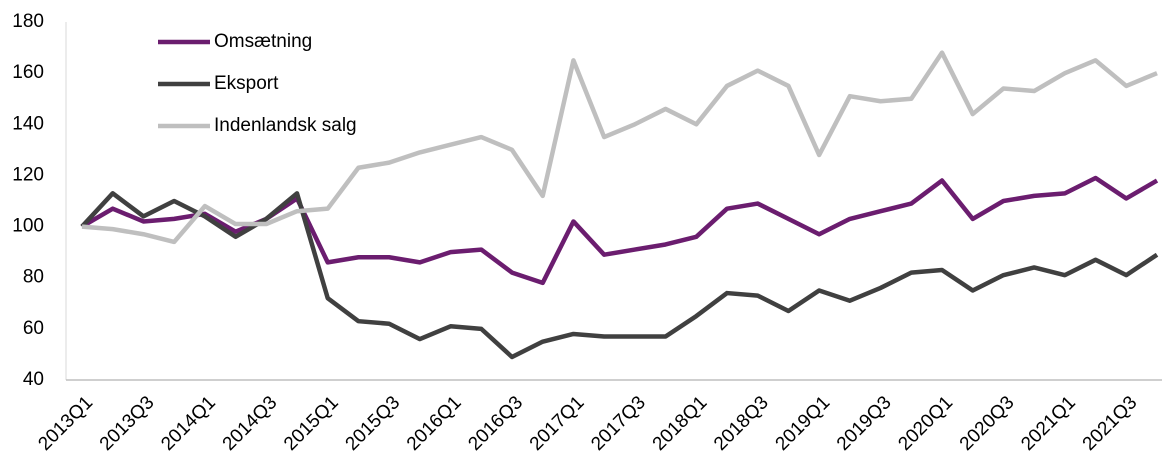  I want to click on x-tick-label: 2019Q3, so click(864, 423).